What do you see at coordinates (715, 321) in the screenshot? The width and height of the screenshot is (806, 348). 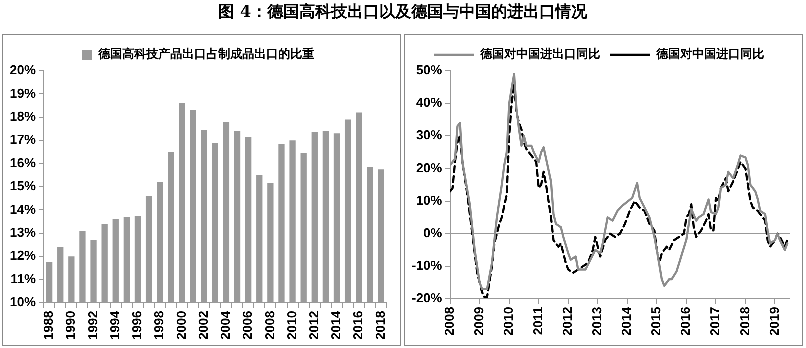 I see `x-tick-label: 2017` at bounding box center [715, 321].